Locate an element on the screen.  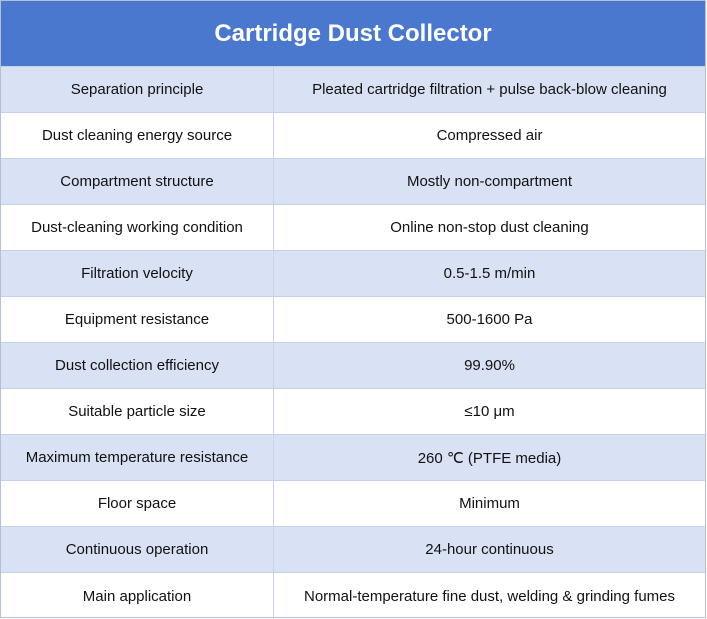
parameter-cell: Maximum temperature resistance is located at coordinates (137, 457).